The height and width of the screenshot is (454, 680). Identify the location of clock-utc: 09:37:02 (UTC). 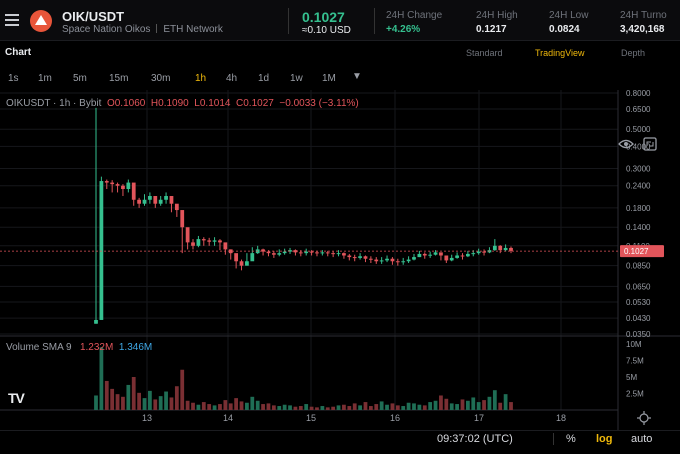
(475, 439).